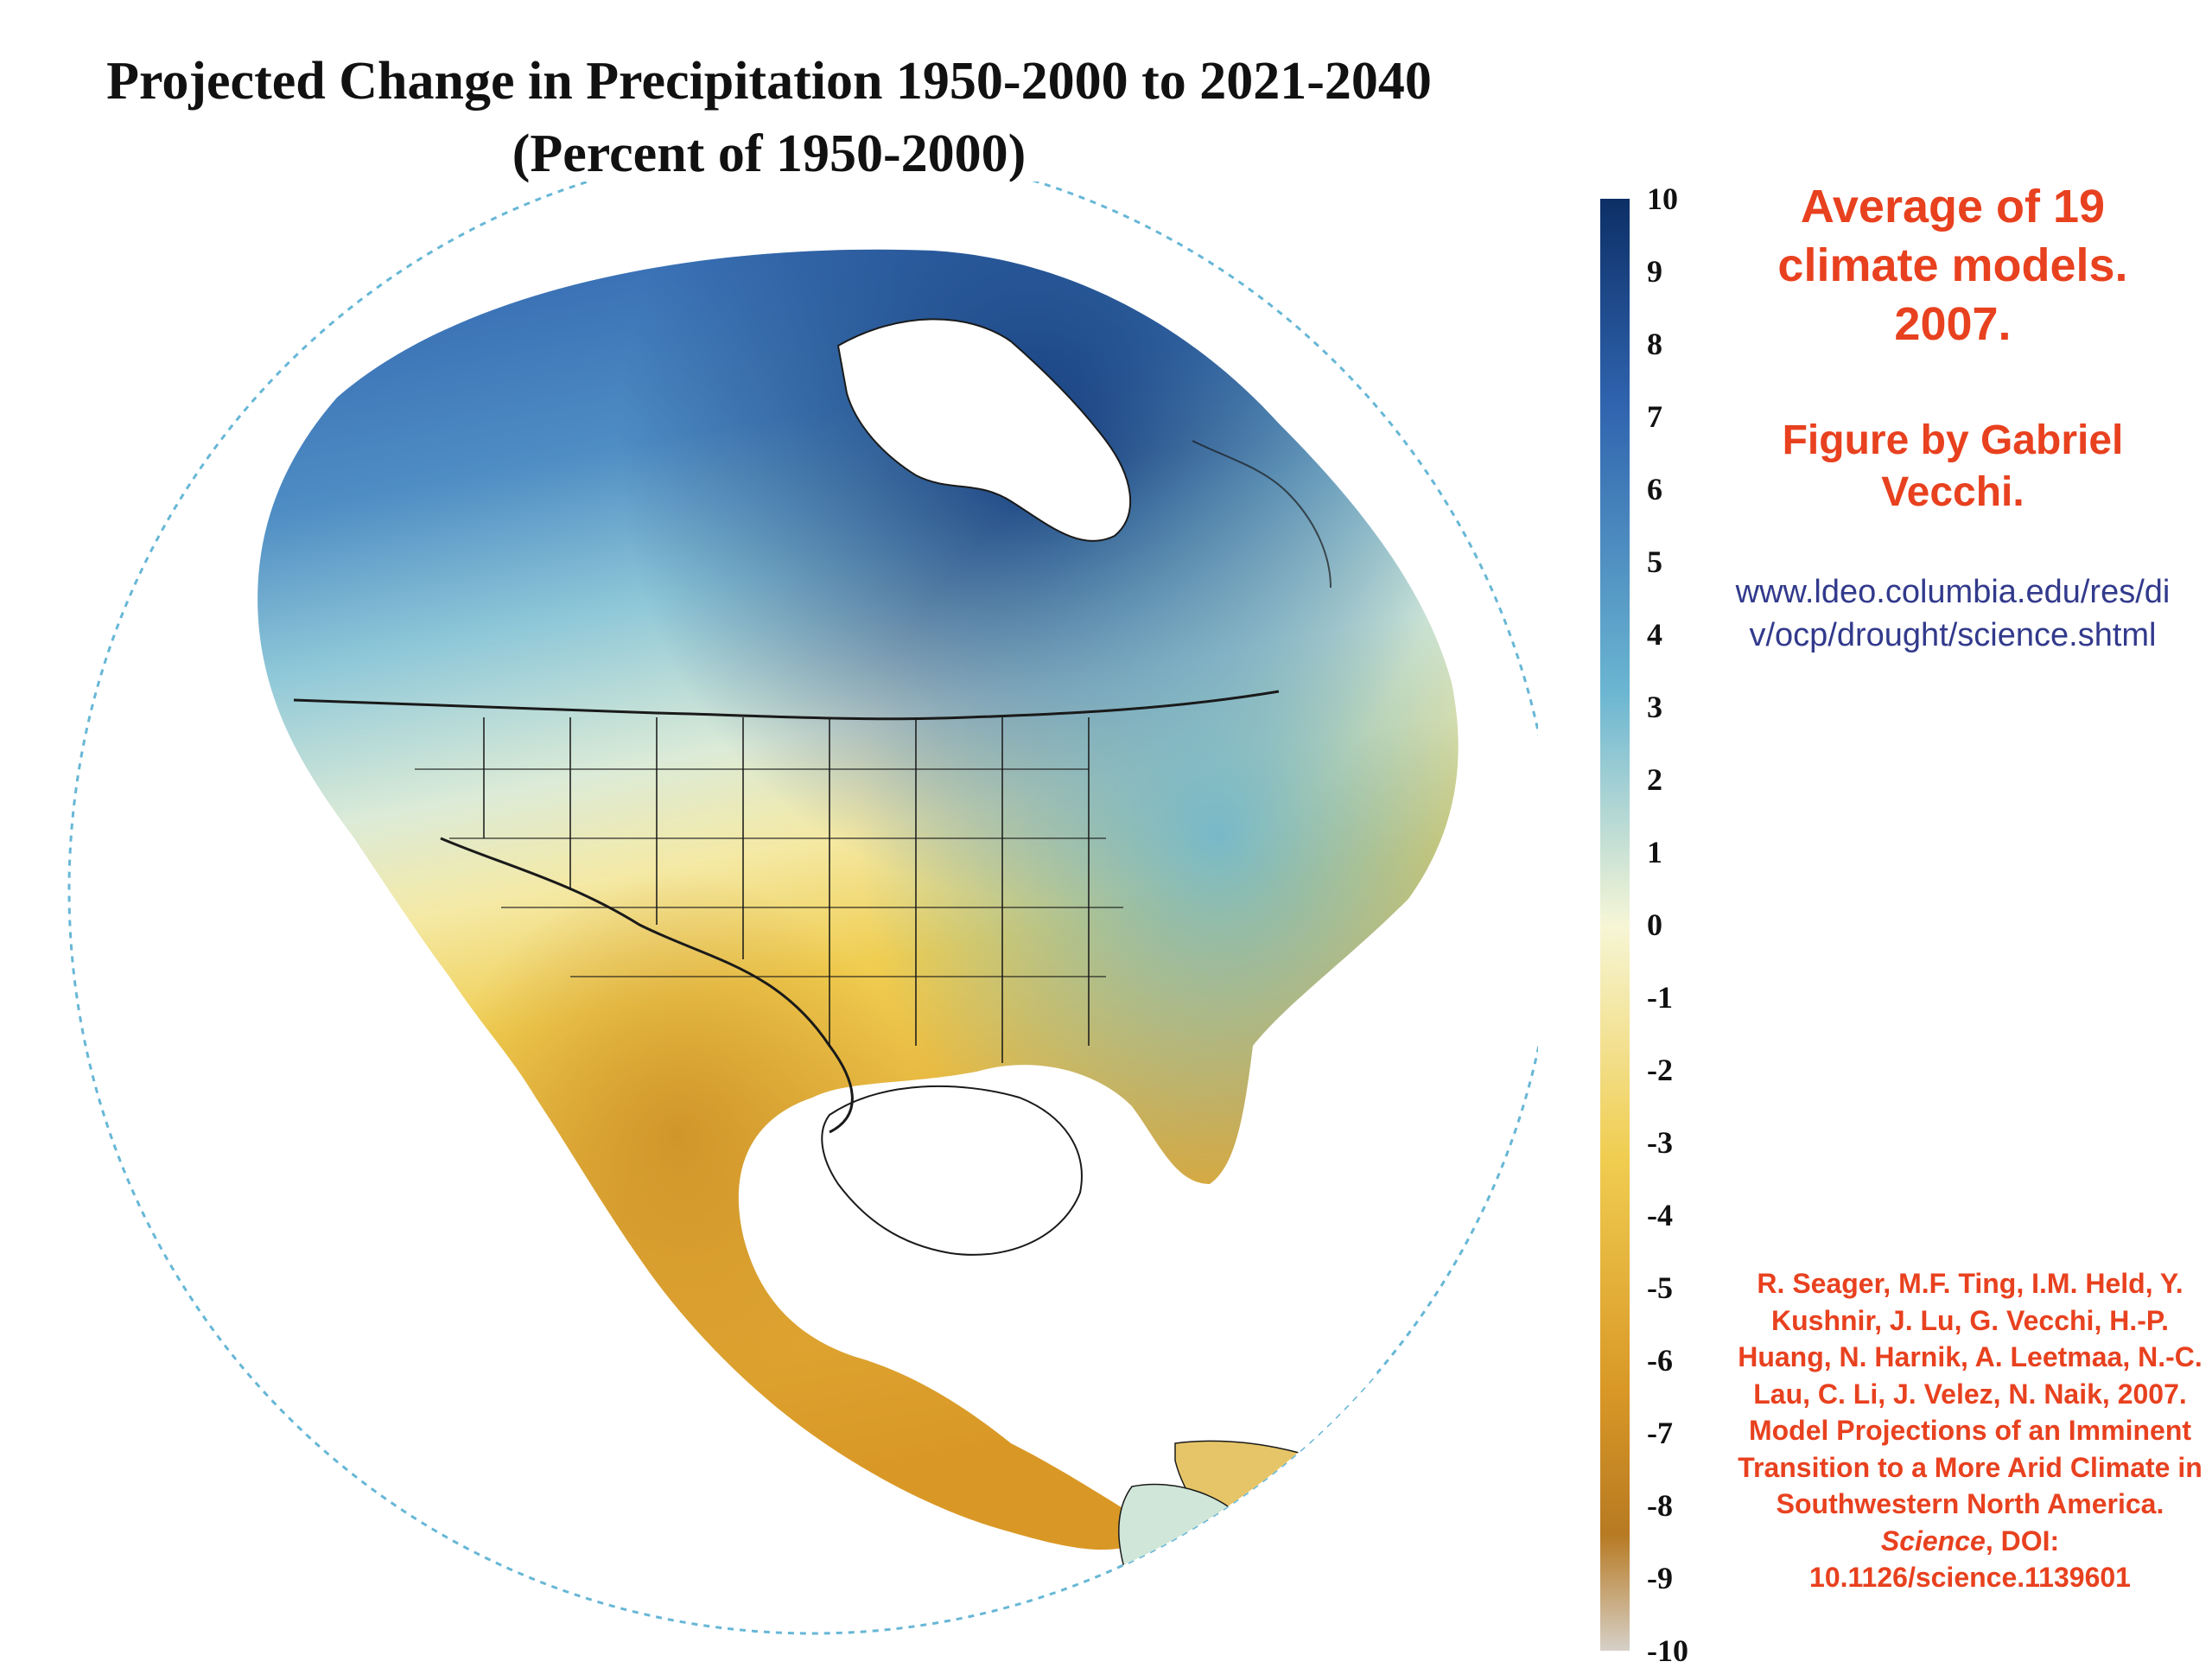 The height and width of the screenshot is (1668, 2212). I want to click on canada-province-borders, so click(1262, 514).